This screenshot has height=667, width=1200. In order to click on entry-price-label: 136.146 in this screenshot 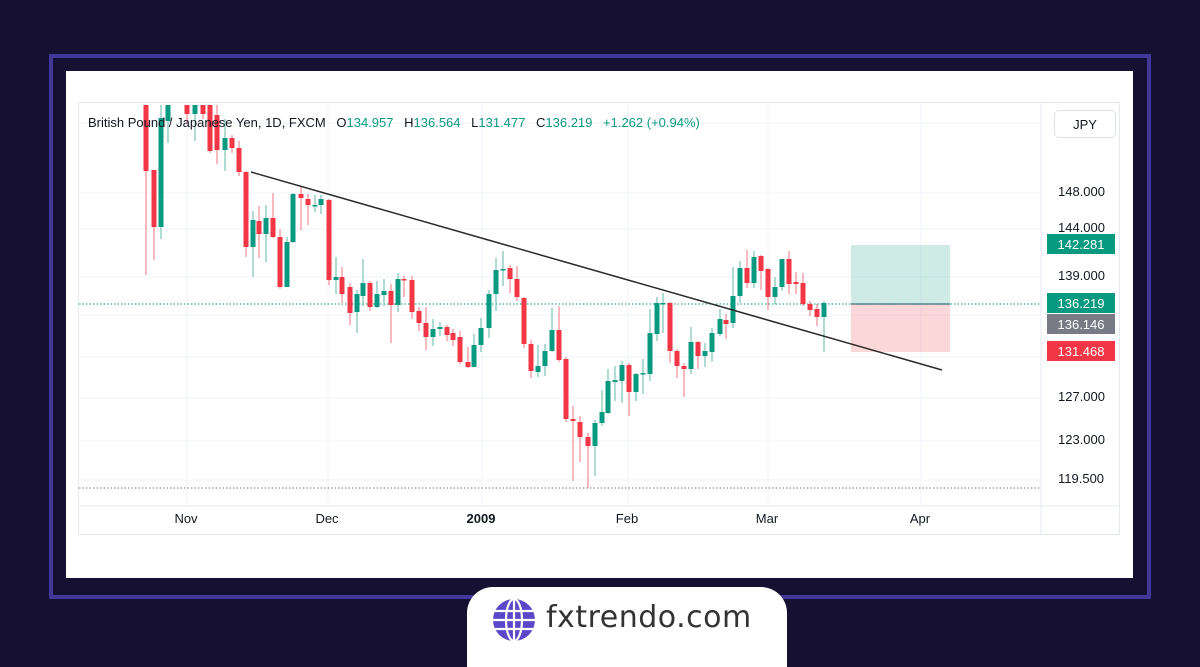, I will do `click(1081, 324)`.